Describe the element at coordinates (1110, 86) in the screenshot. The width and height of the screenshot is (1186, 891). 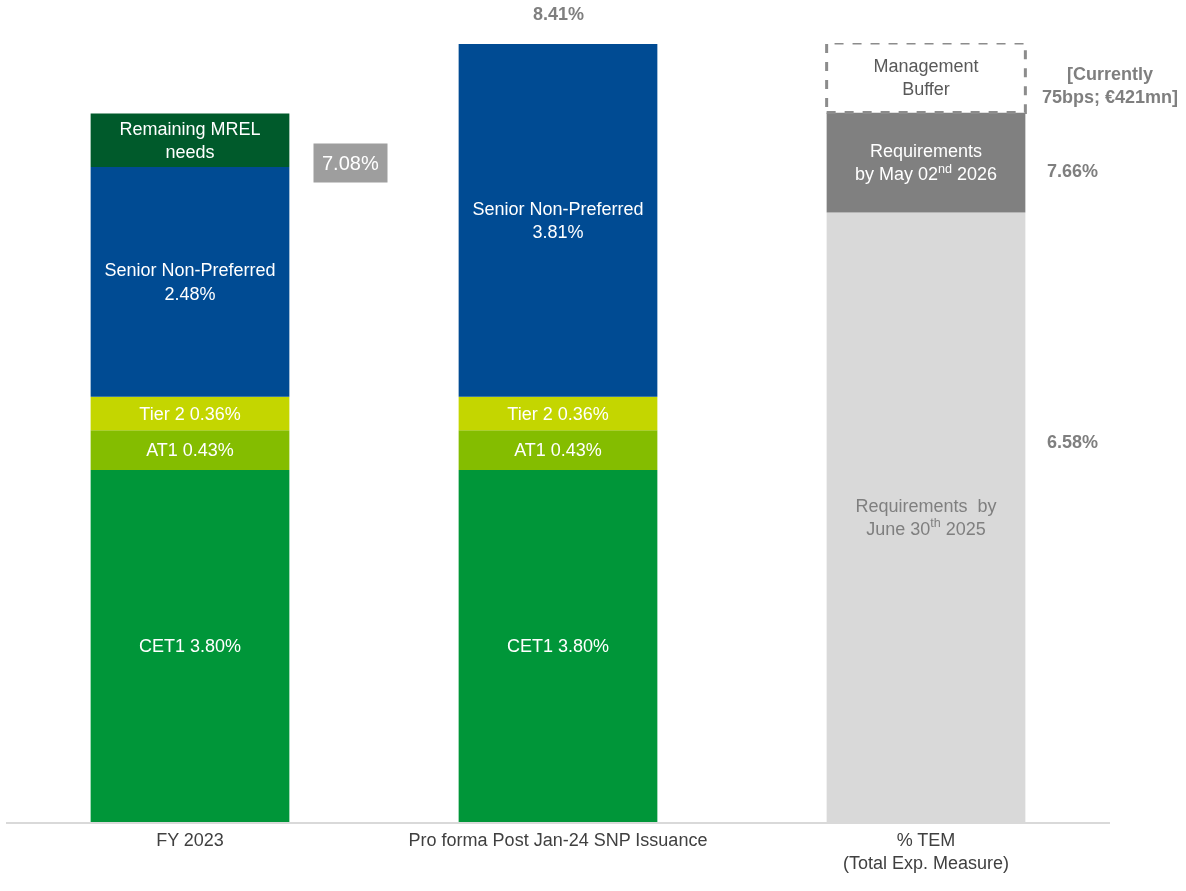
I see `annotation: [Currently 75bps; €421mn]` at that location.